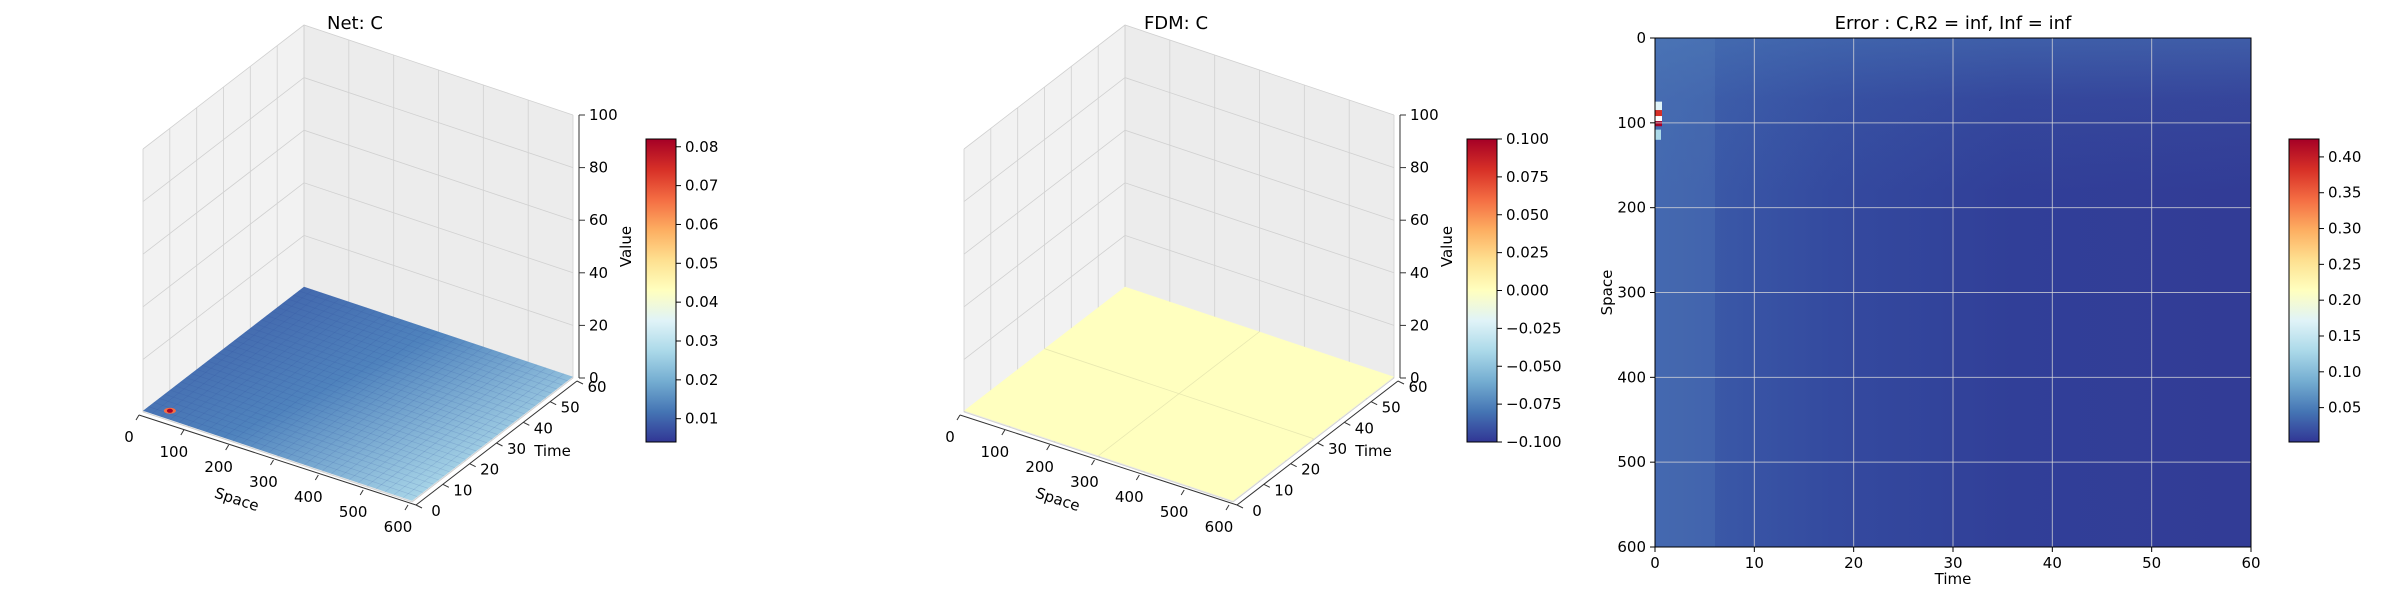  What do you see at coordinates (1641, 38) in the screenshot?
I see `y-tick-label: 0` at bounding box center [1641, 38].